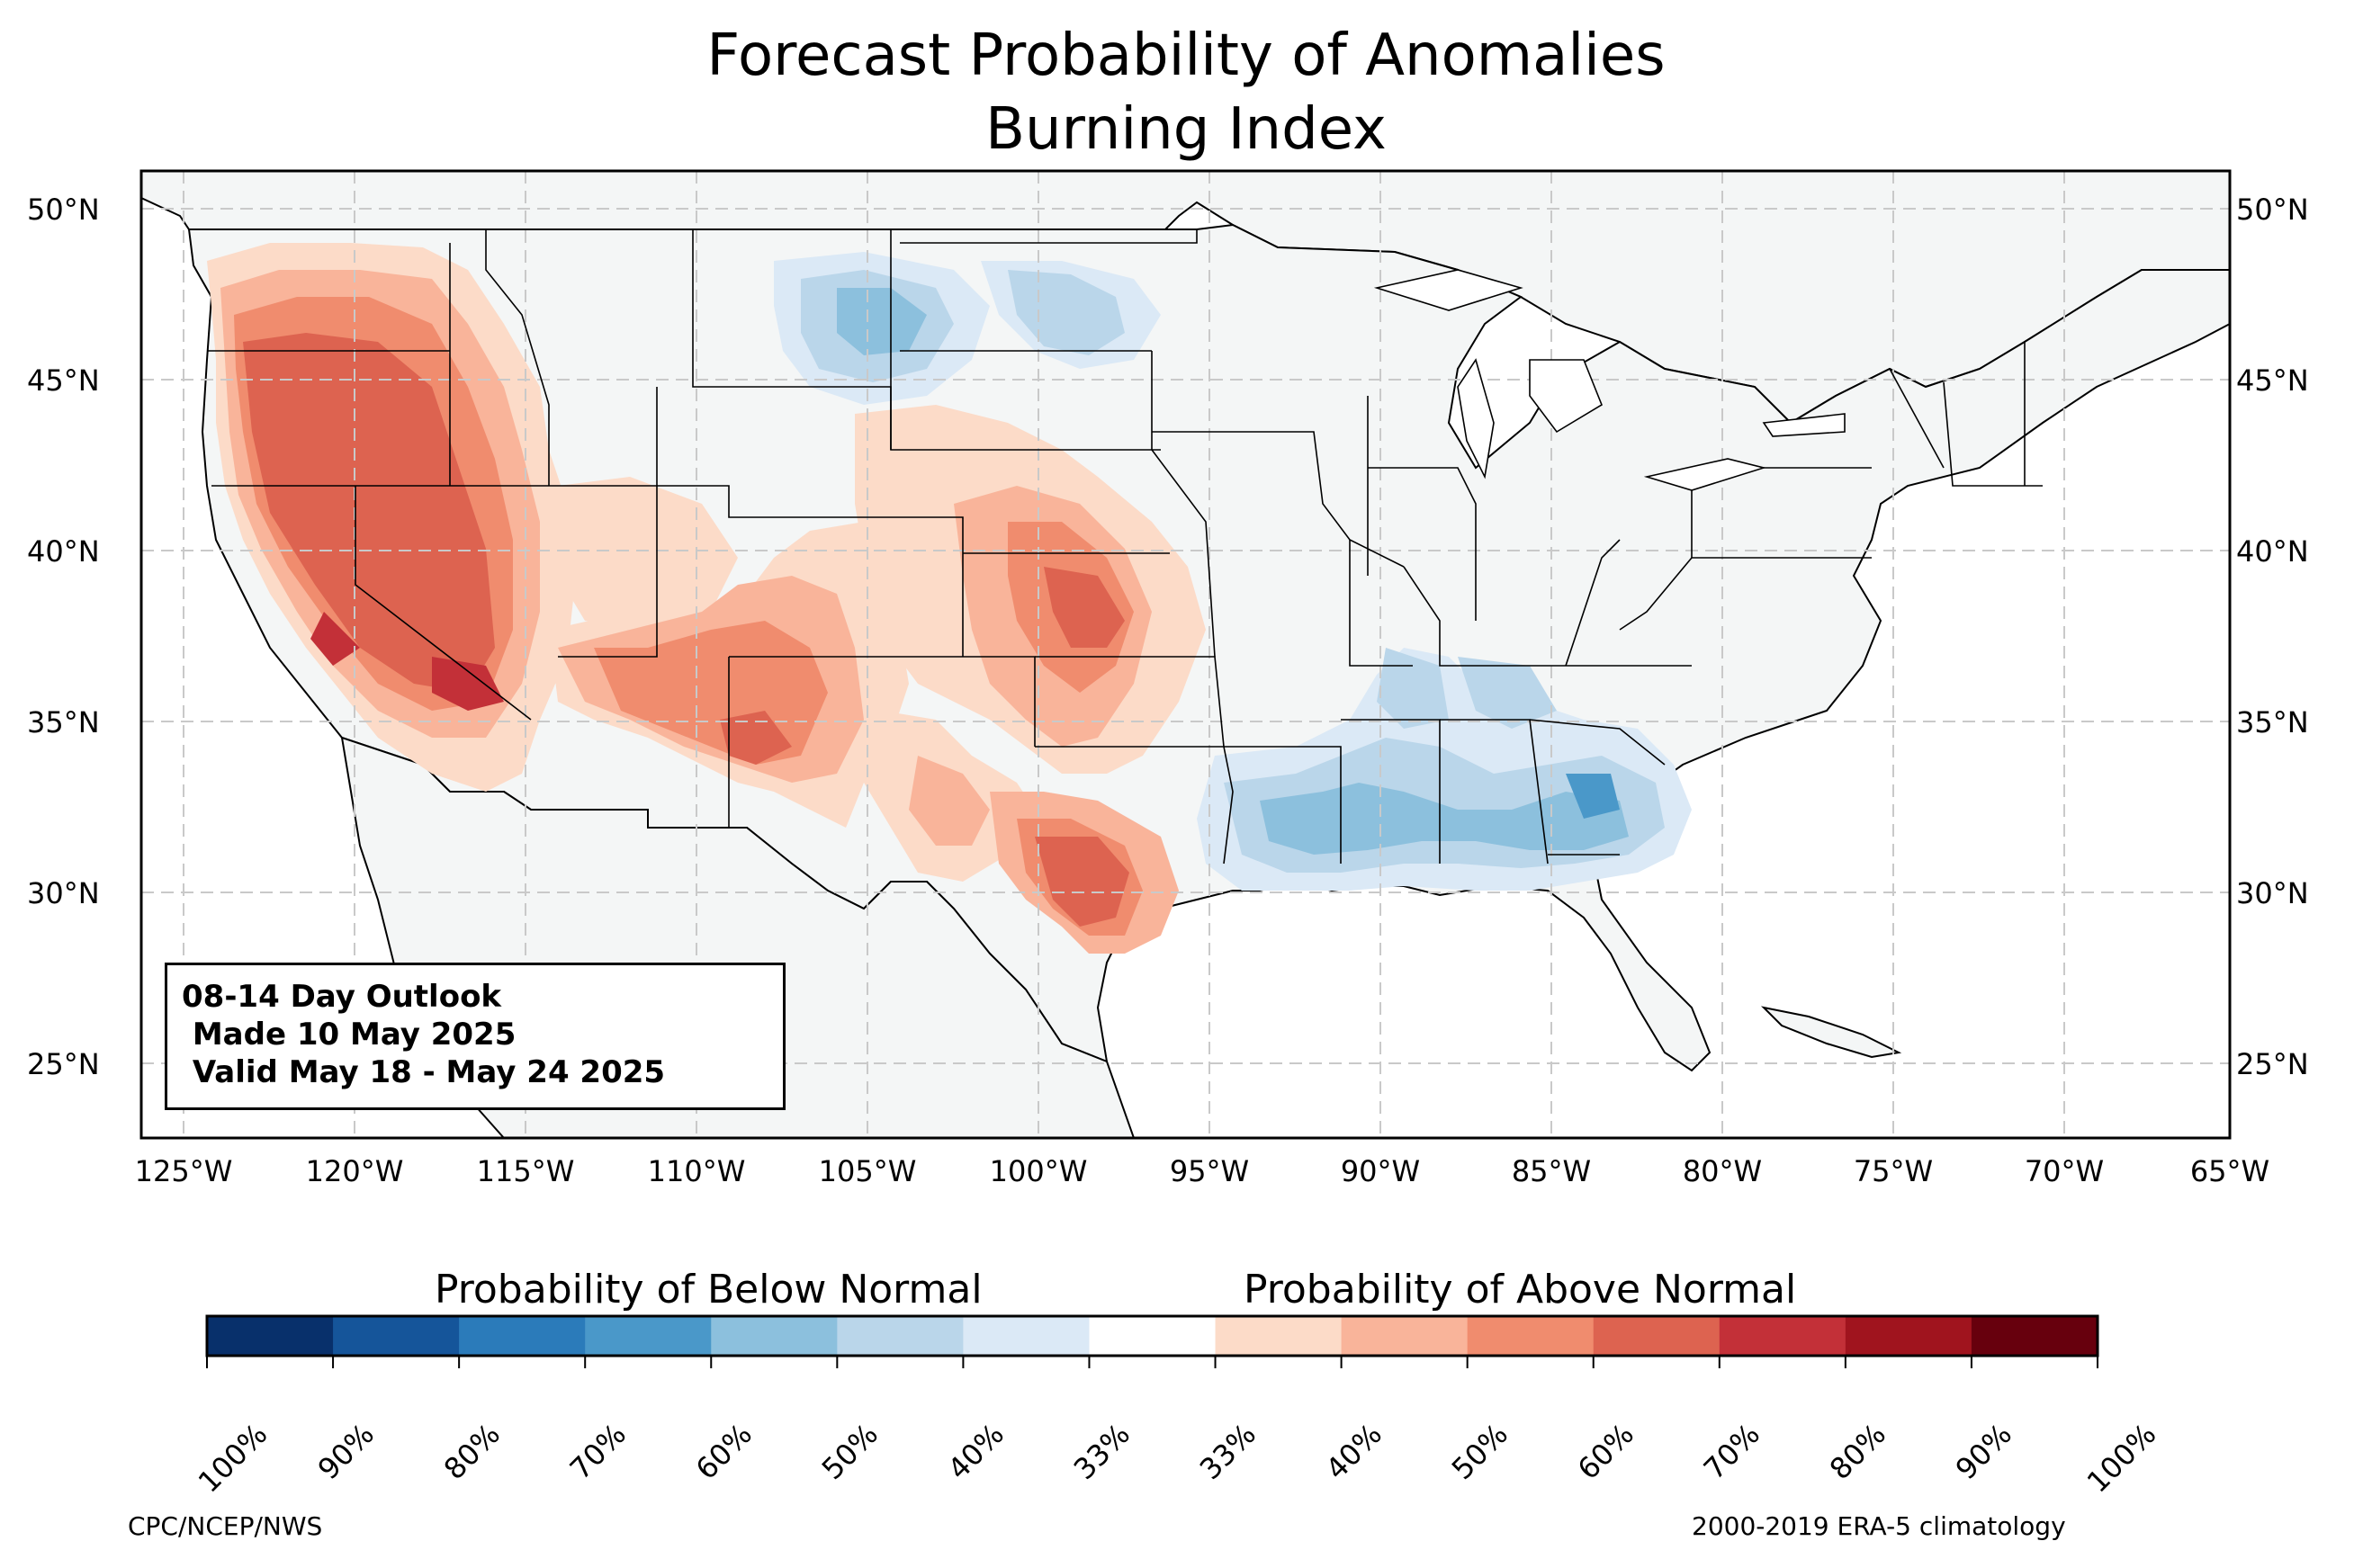 The image size is (2372, 1568). I want to click on lon-label-85w: 85°W, so click(1551, 1171).